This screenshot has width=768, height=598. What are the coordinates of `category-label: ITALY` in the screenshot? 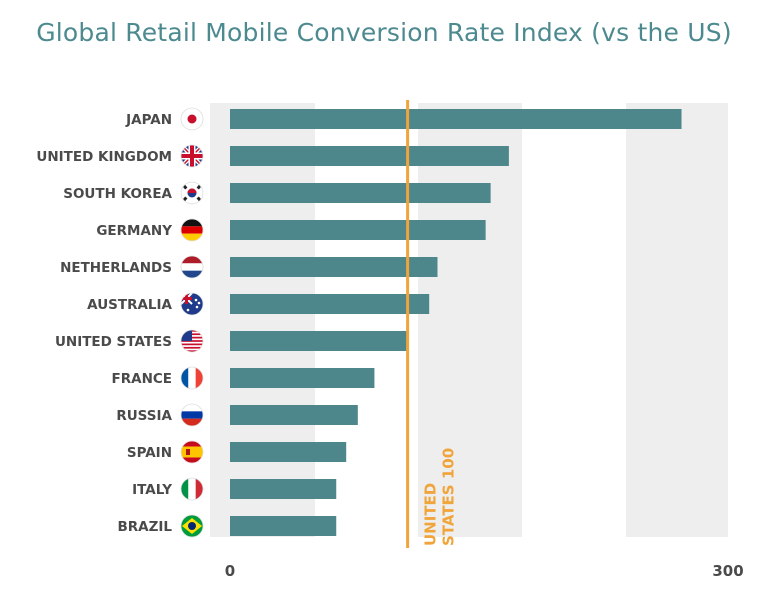 It's located at (152, 490).